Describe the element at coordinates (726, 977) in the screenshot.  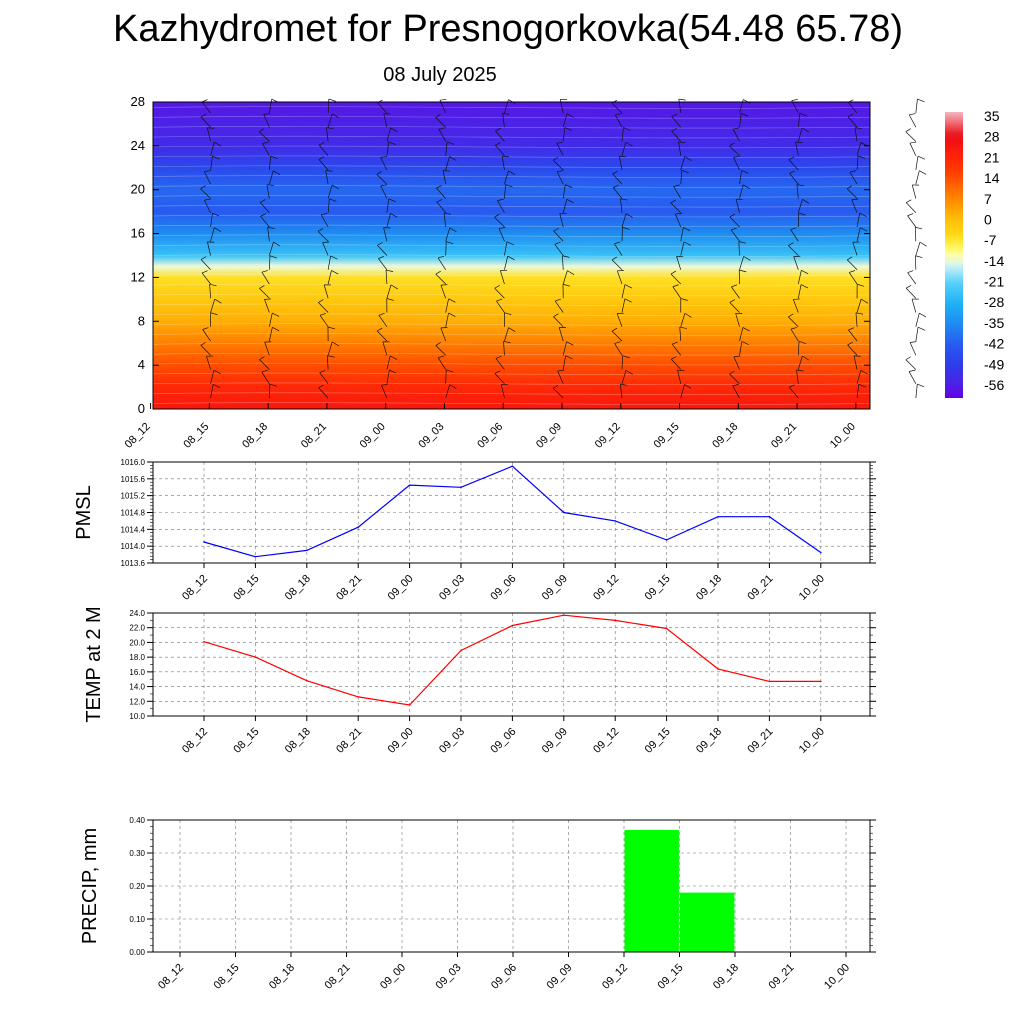
I see `x-tick-label: 09_18` at that location.